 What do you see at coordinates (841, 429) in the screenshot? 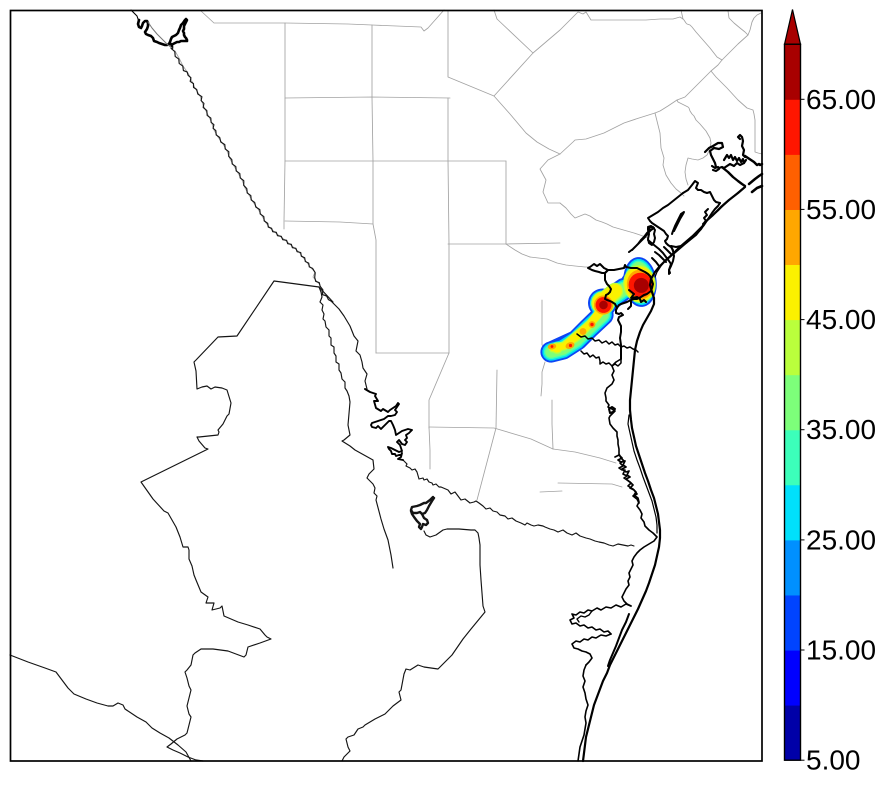
I see `svg-text: 35.00` at bounding box center [841, 429].